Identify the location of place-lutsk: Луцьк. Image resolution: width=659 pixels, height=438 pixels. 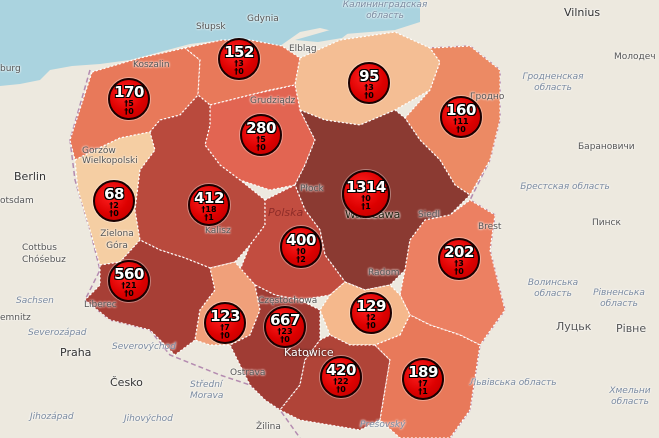
(574, 326).